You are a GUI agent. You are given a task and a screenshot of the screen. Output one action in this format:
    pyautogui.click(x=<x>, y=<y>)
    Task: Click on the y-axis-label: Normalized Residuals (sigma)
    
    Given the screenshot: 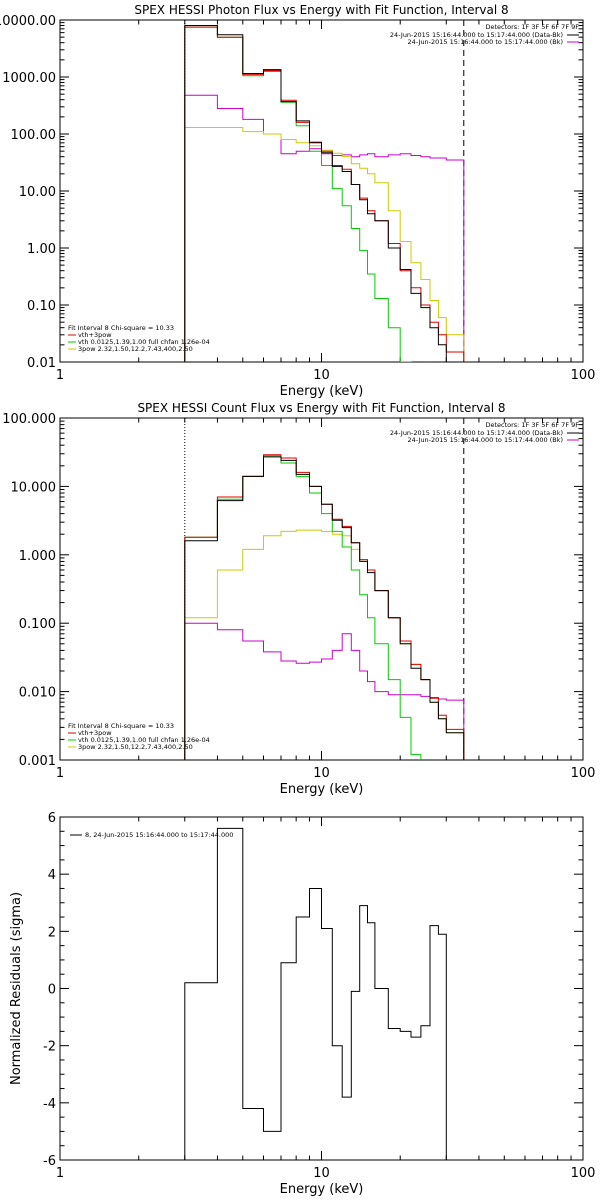 What is the action you would take?
    pyautogui.click(x=16, y=988)
    